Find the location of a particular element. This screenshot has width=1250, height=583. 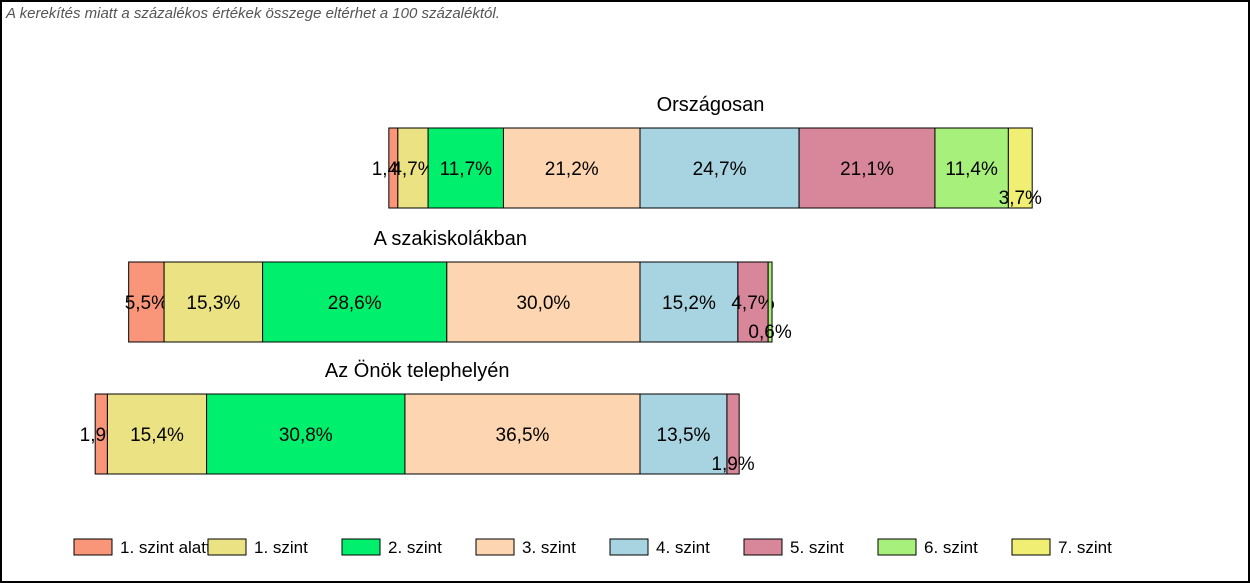

segment-value-label: 21,2% is located at coordinates (572, 169).